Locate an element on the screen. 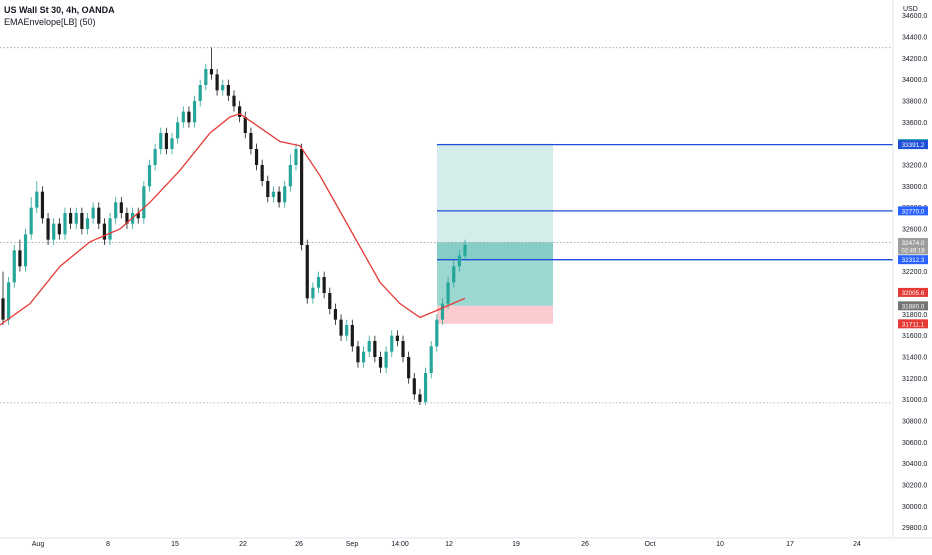 The height and width of the screenshot is (555, 932). profit-zone-upper is located at coordinates (495, 201).